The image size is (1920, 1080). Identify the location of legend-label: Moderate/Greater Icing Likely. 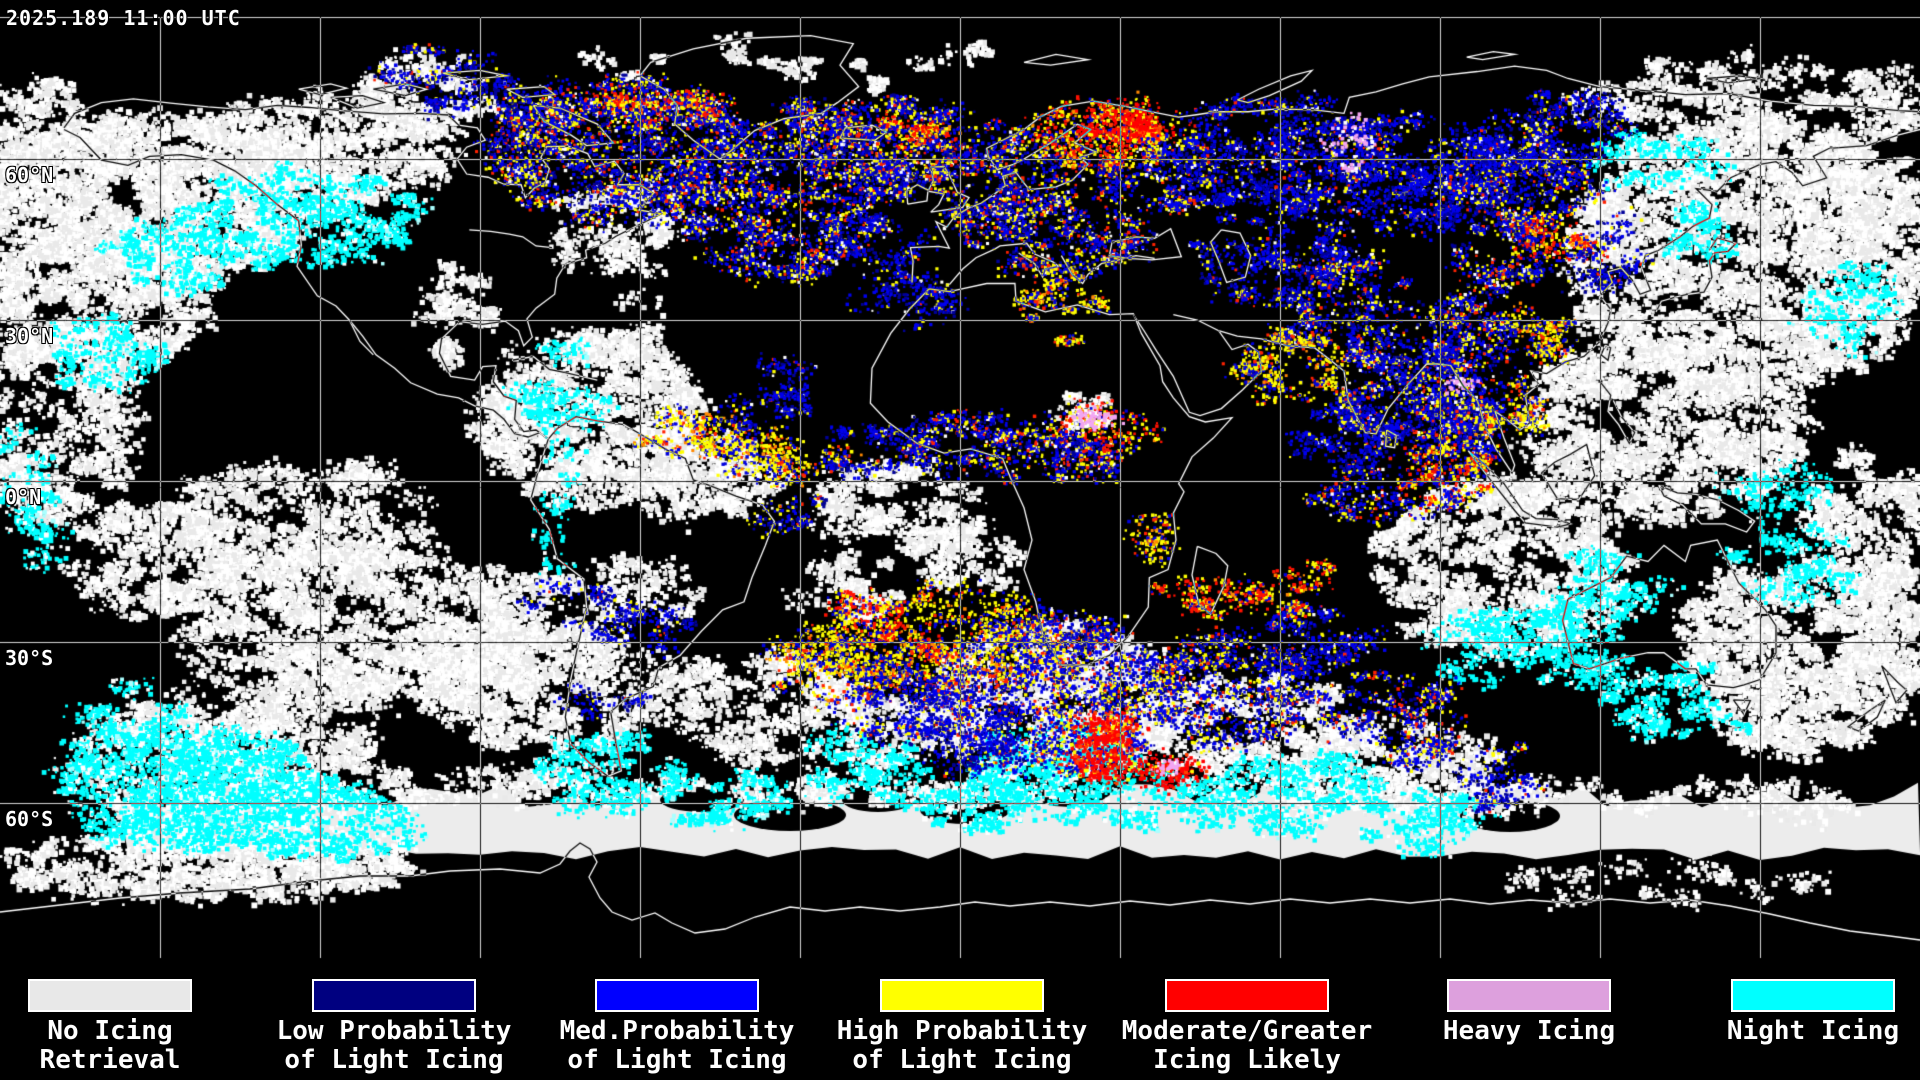
(1247, 1045).